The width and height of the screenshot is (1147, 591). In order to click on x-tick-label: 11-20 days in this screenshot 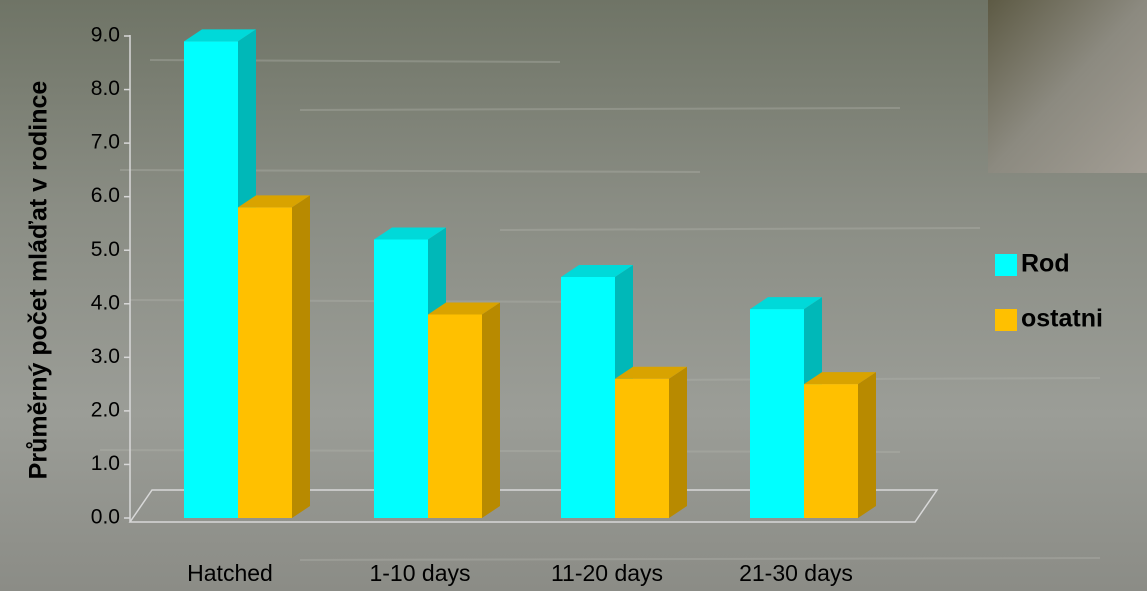, I will do `click(607, 573)`.